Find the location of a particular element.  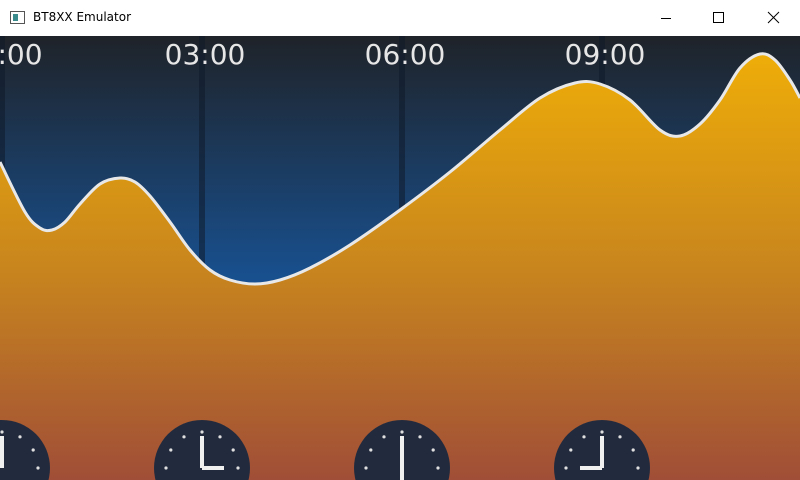

maximize-button is located at coordinates (718, 17).